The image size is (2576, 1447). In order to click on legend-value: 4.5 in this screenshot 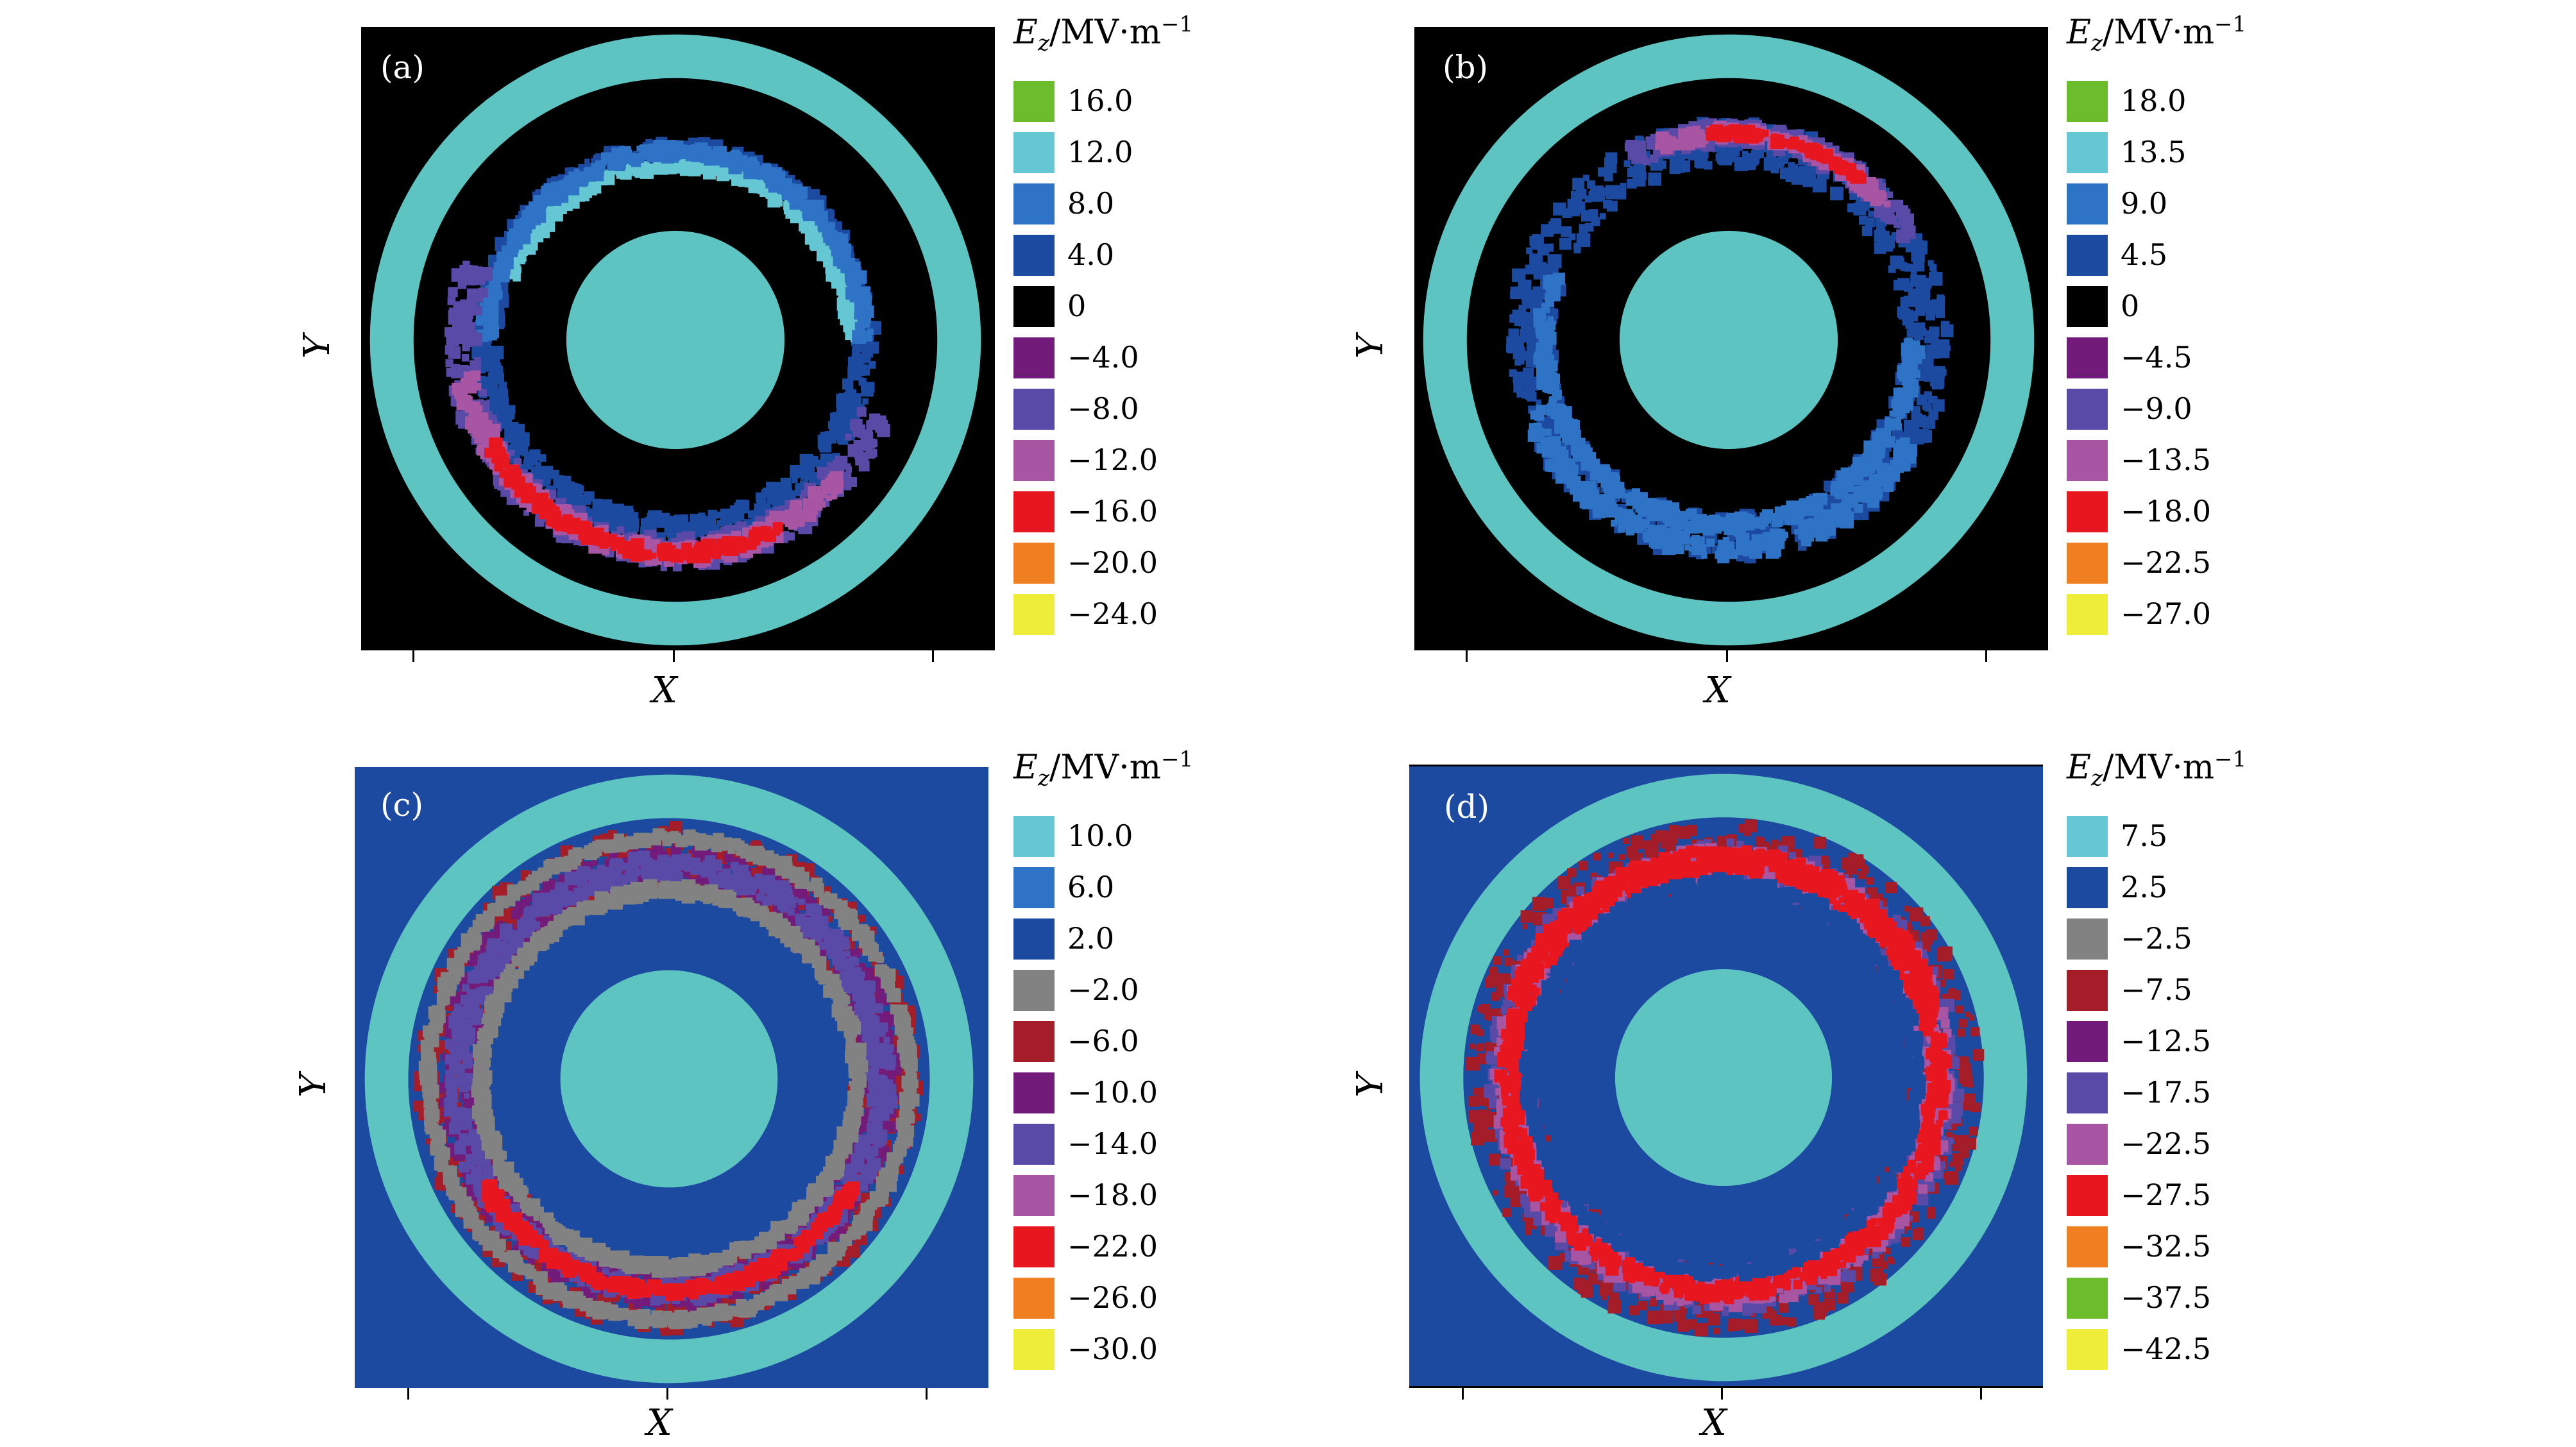, I will do `click(2144, 254)`.